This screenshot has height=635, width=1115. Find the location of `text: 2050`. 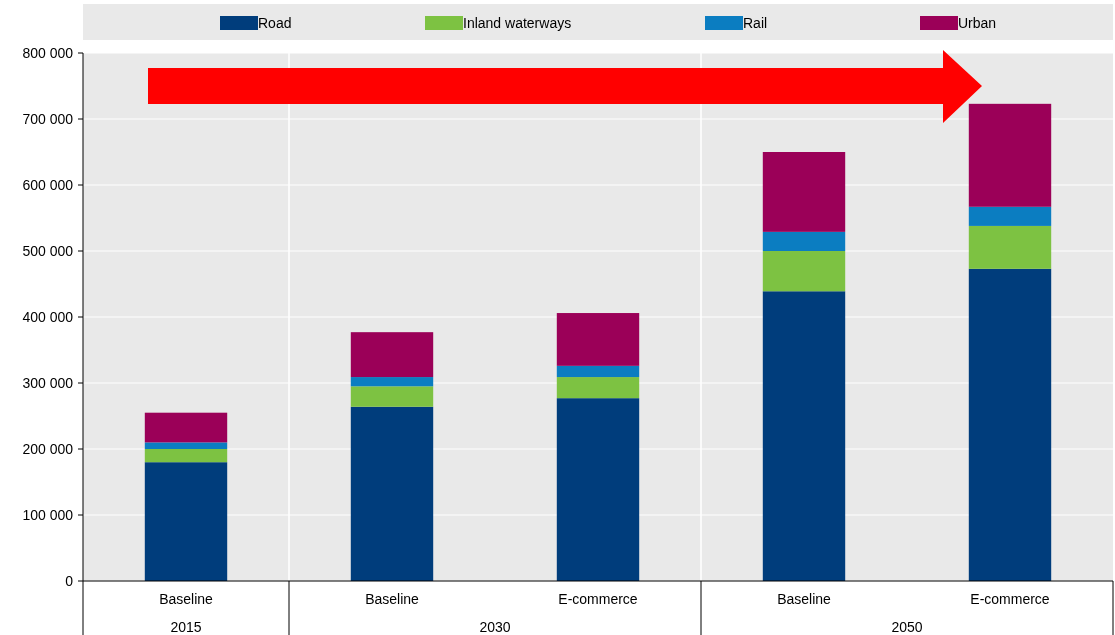

text: 2050 is located at coordinates (907, 627).